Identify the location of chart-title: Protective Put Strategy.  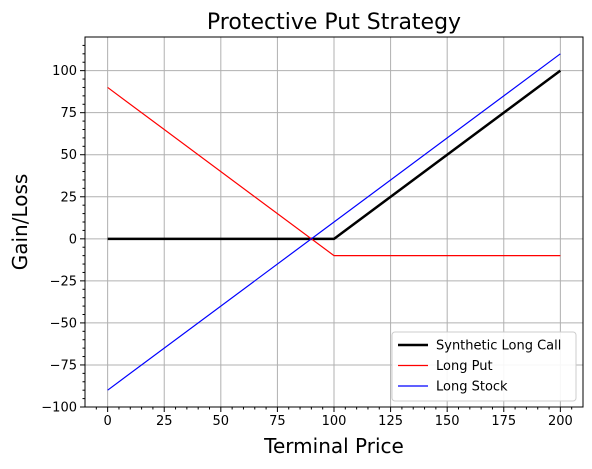
(334, 22).